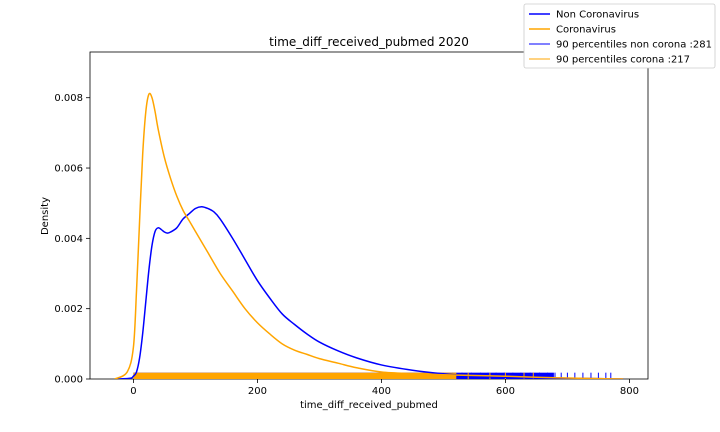  I want to click on y-axis: 0.000 0.002 0.004 0.006 0.008, so click(72, 239).